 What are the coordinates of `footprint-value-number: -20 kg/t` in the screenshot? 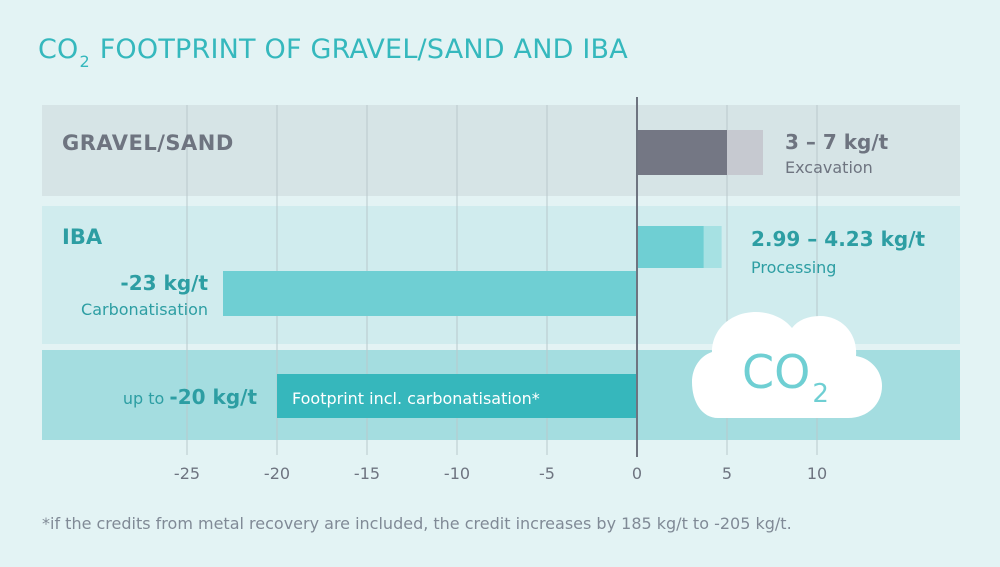 It's located at (213, 397).